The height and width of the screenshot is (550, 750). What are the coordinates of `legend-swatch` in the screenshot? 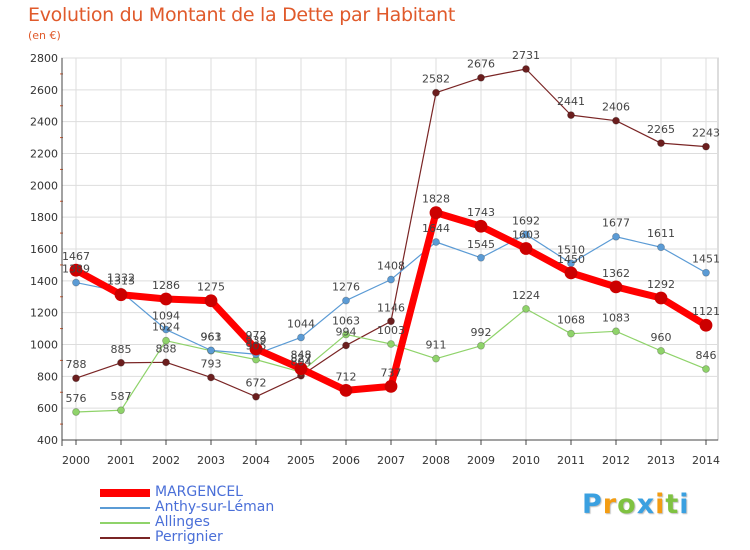 It's located at (125, 537).